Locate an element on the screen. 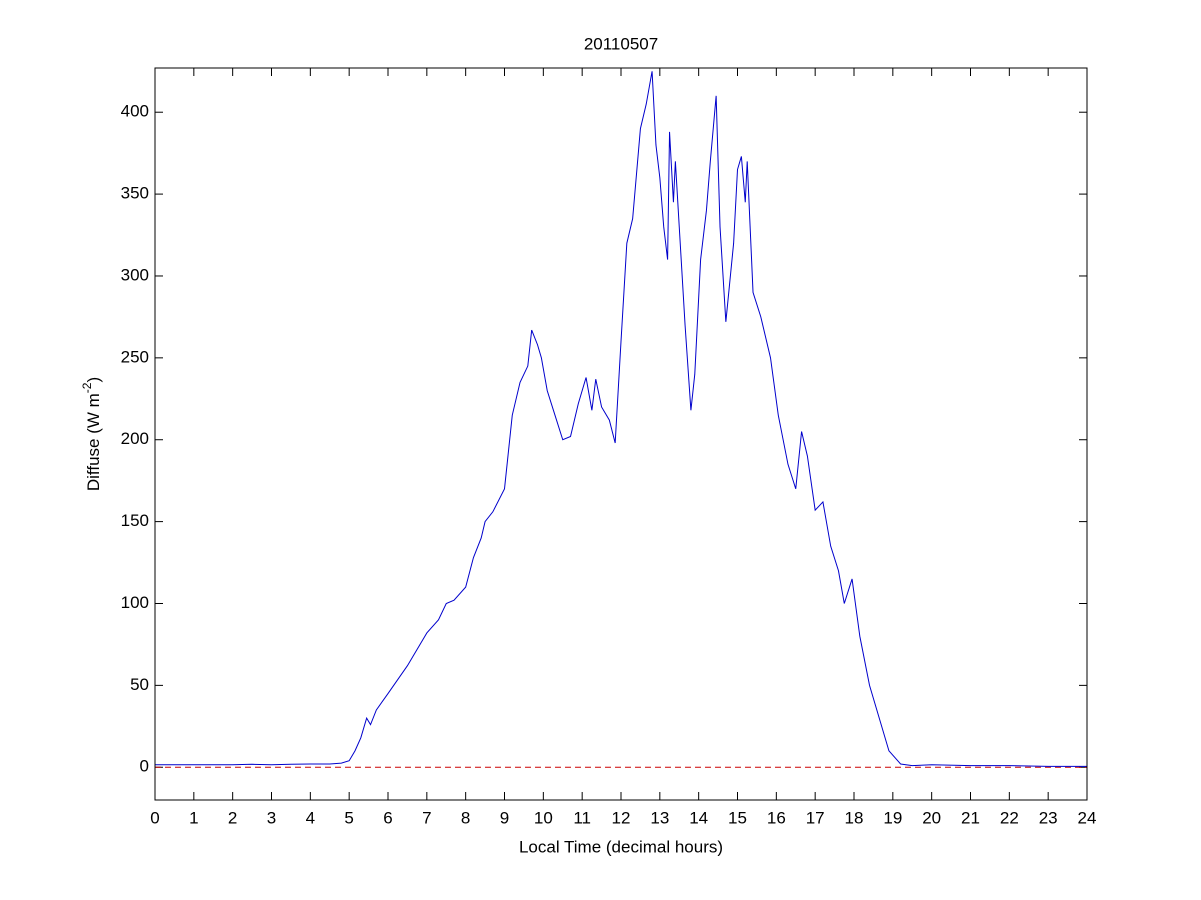 The width and height of the screenshot is (1201, 900). x-tick-label: 22 is located at coordinates (1009, 817).